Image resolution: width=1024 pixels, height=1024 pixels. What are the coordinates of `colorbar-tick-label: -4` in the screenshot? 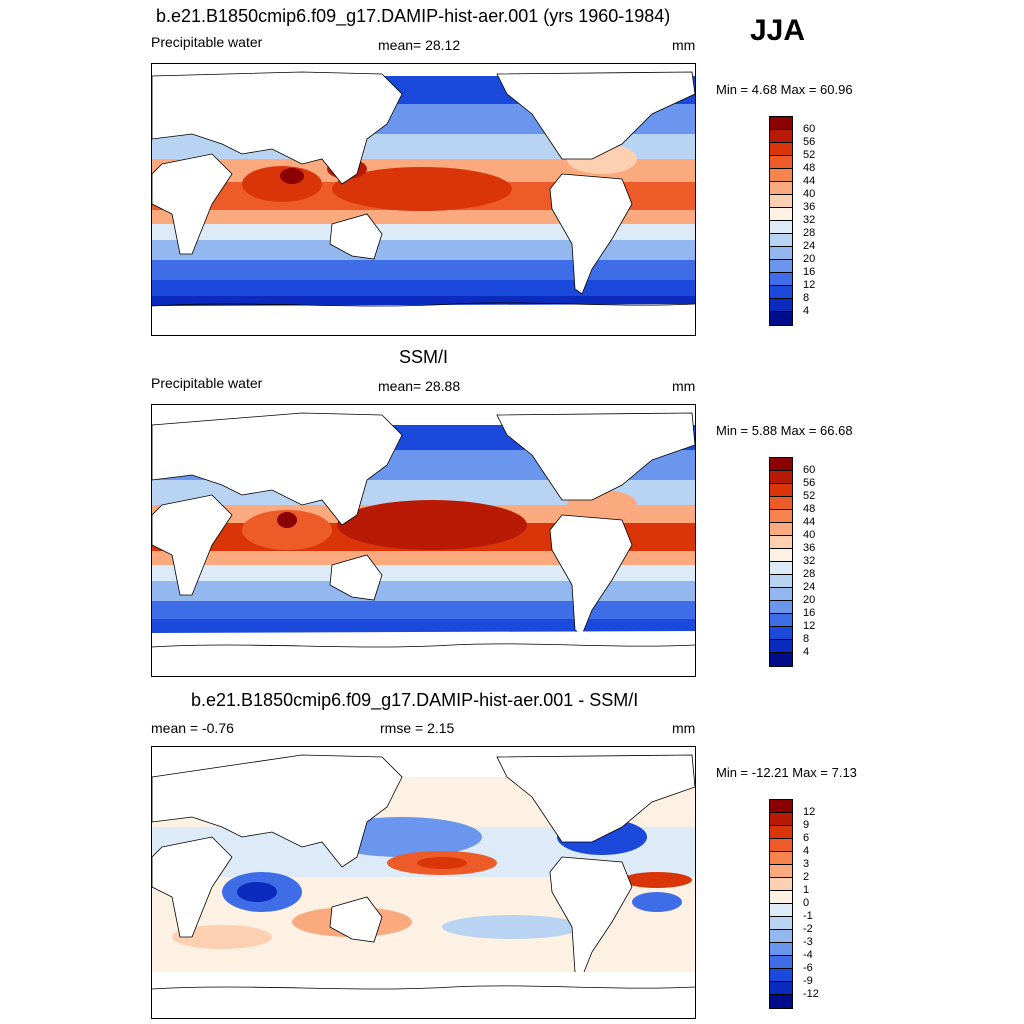 It's located at (808, 955).